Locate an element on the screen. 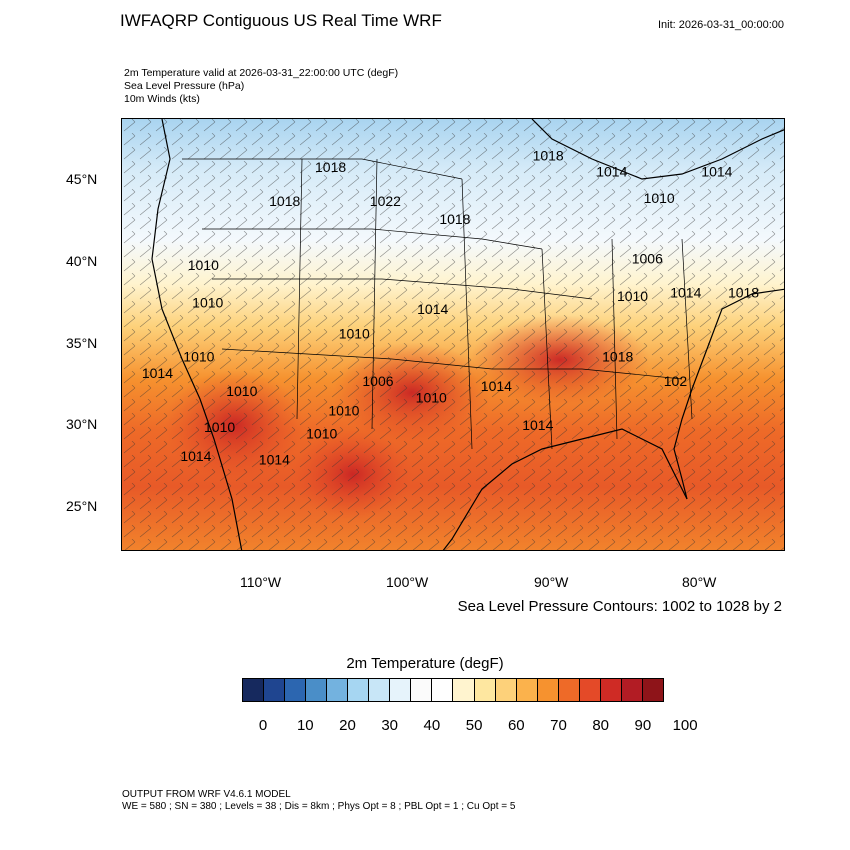  lat-label-40: 40°N is located at coordinates (82, 261).